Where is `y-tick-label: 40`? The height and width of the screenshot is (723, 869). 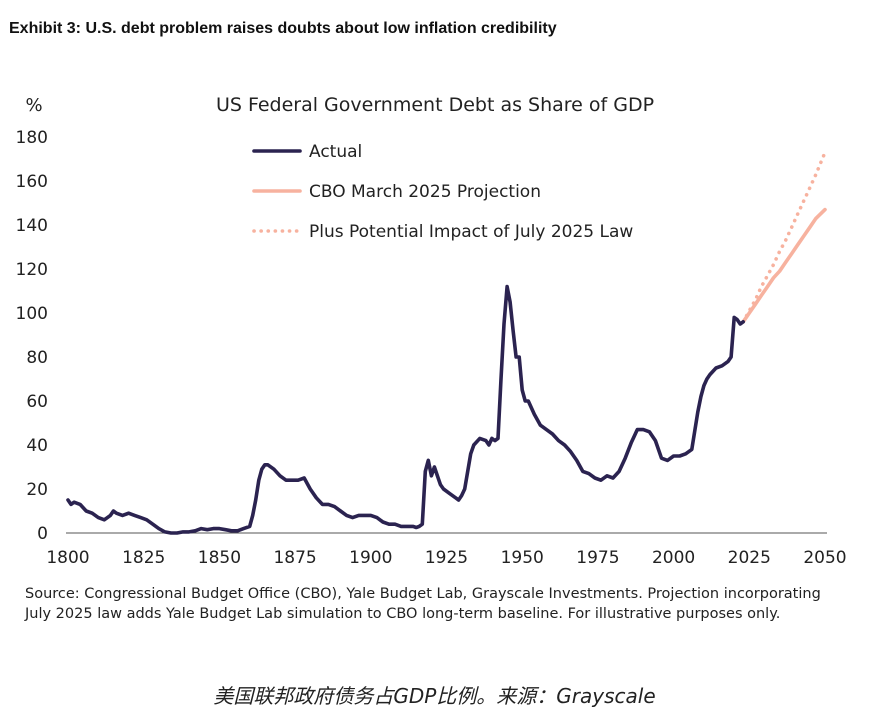
y-tick-label: 40 is located at coordinates (37, 446).